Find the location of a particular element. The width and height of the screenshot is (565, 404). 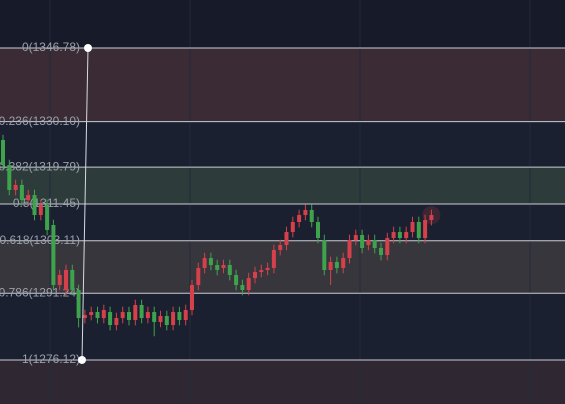

fib-level-label: 1(1276.12) is located at coordinates (51, 359).